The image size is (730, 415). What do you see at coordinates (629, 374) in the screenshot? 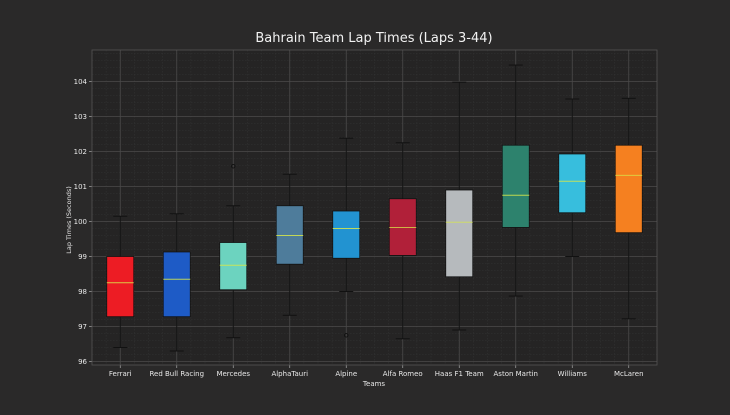
I see `x-tick-label: McLaren` at bounding box center [629, 374].